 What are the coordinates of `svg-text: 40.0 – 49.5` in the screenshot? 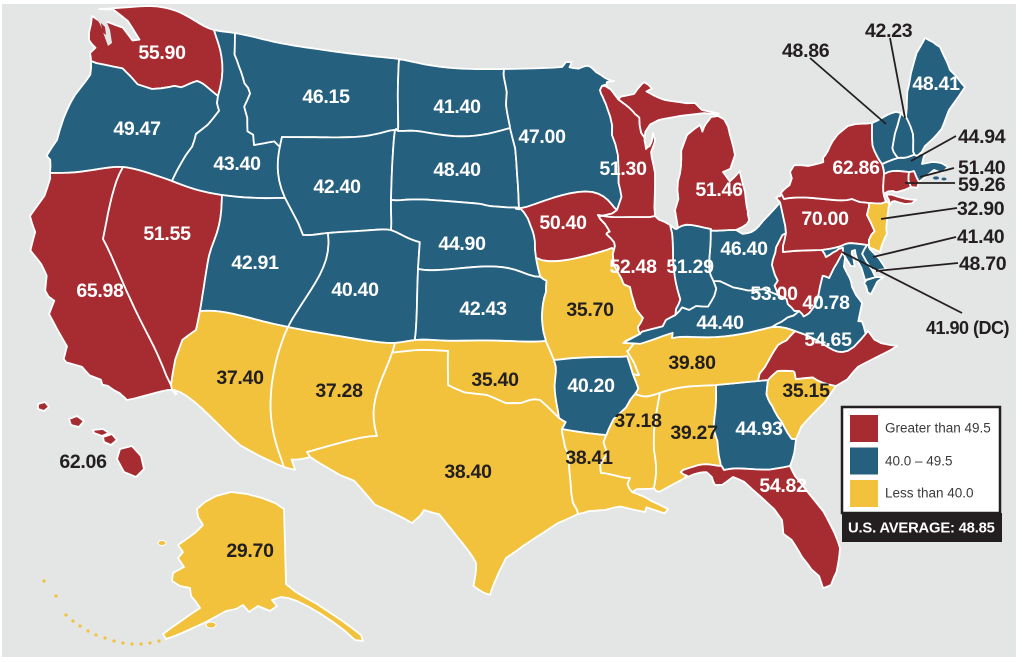 It's located at (919, 461).